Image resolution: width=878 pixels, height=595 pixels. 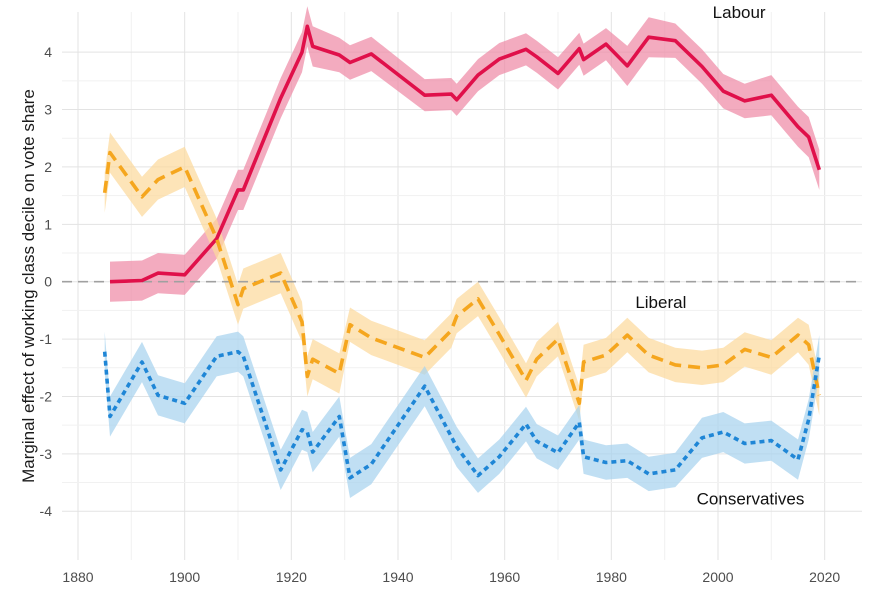 What do you see at coordinates (660, 302) in the screenshot?
I see `liberal-annotation: Liberal` at bounding box center [660, 302].